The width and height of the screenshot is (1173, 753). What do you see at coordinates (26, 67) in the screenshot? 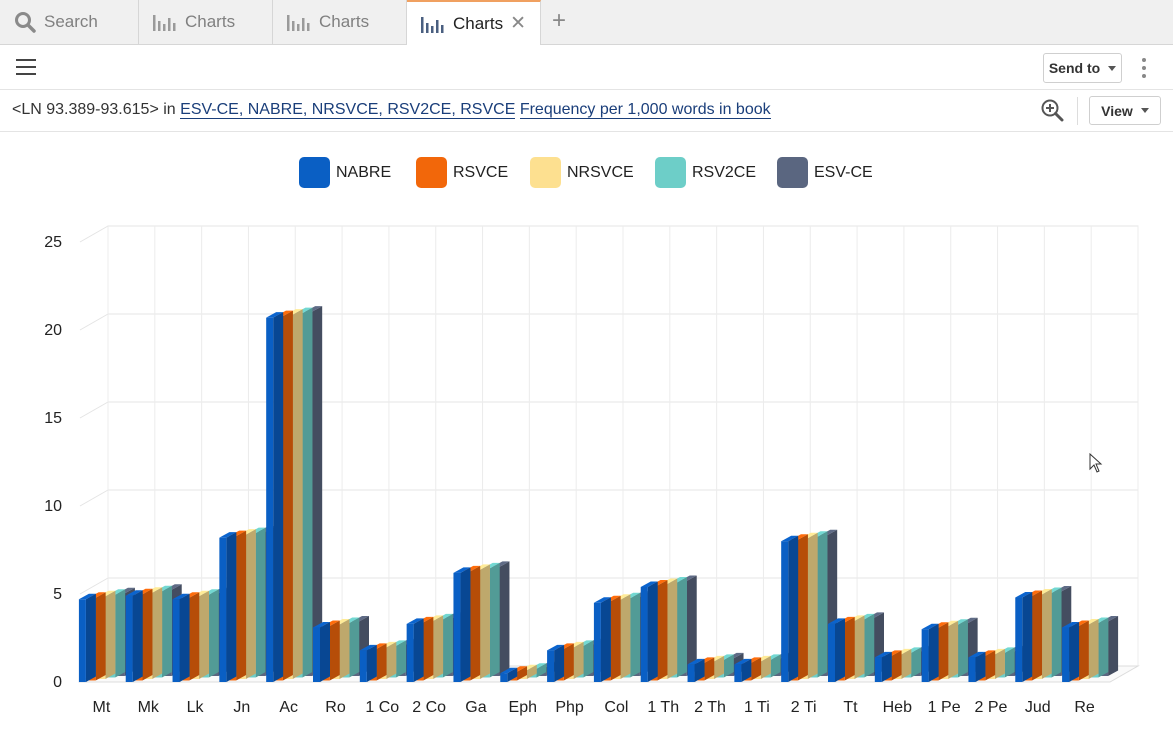
I see `menu-icon` at bounding box center [26, 67].